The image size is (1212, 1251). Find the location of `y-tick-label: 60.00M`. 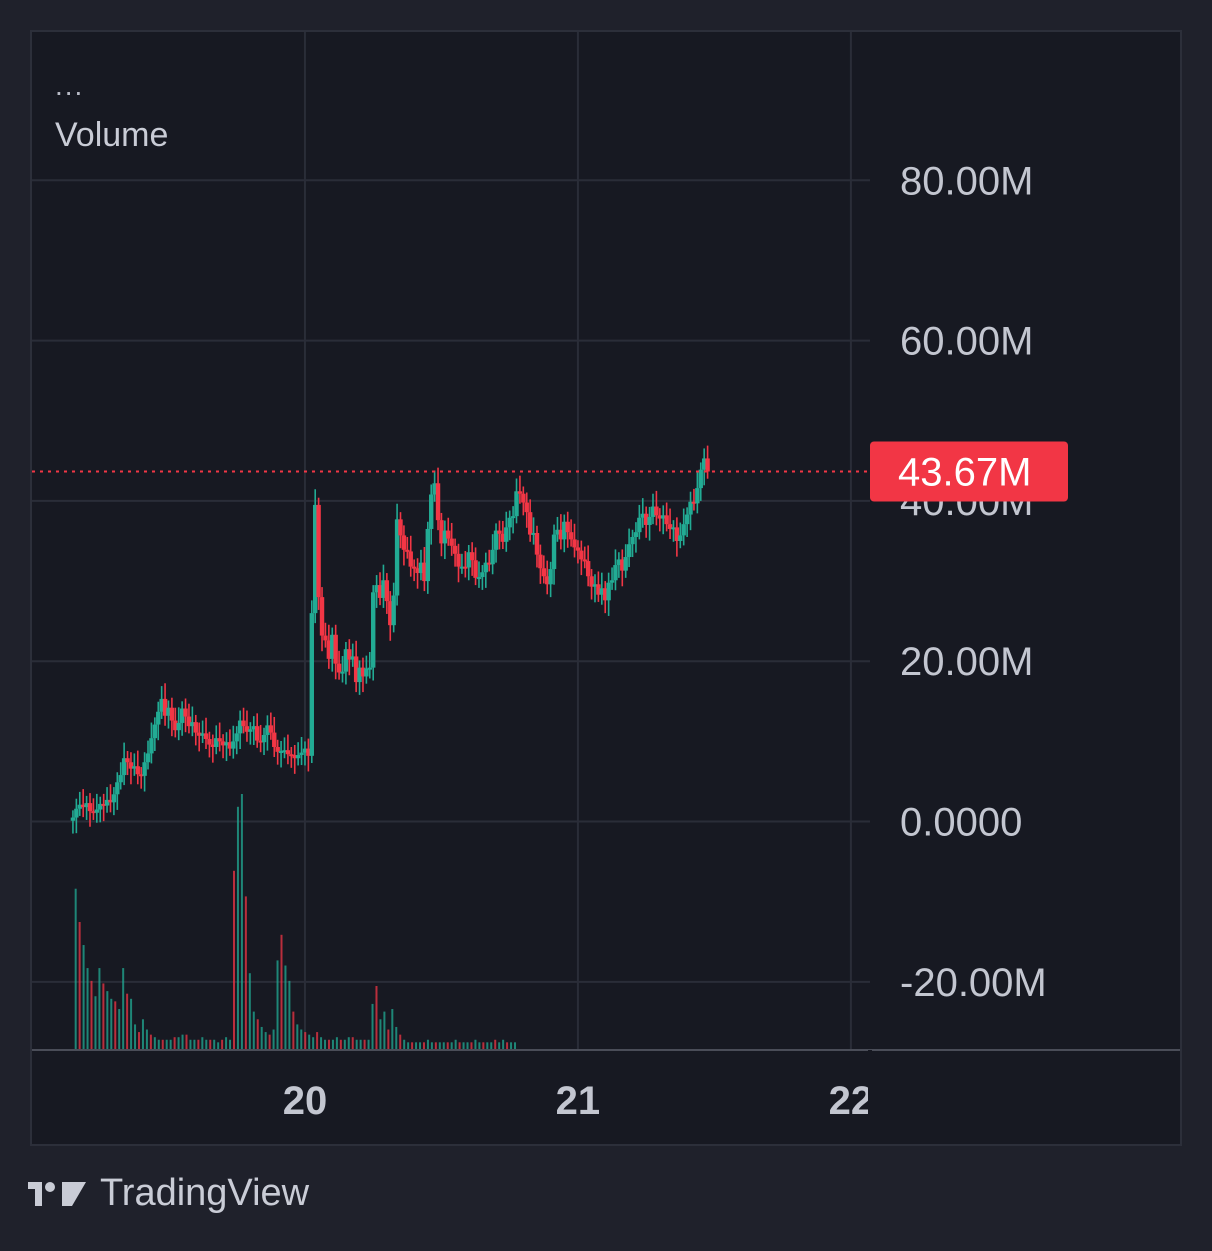

y-tick-label: 60.00M is located at coordinates (966, 342).